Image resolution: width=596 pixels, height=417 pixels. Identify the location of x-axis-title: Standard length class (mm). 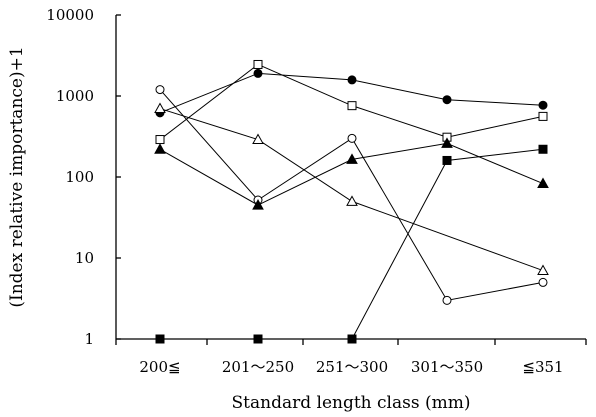
(351, 403).